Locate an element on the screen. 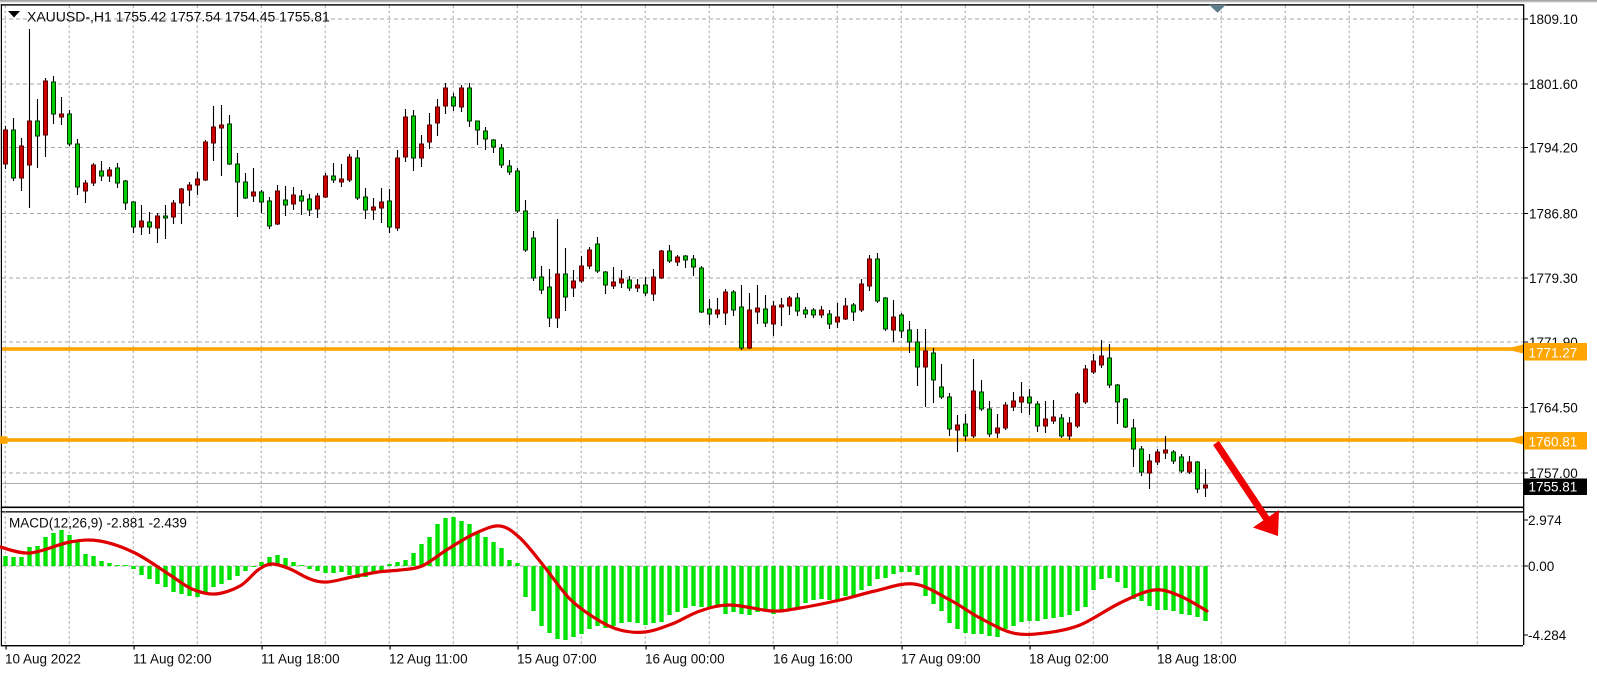  svg-text: 16 Aug 00:00 is located at coordinates (685, 659).